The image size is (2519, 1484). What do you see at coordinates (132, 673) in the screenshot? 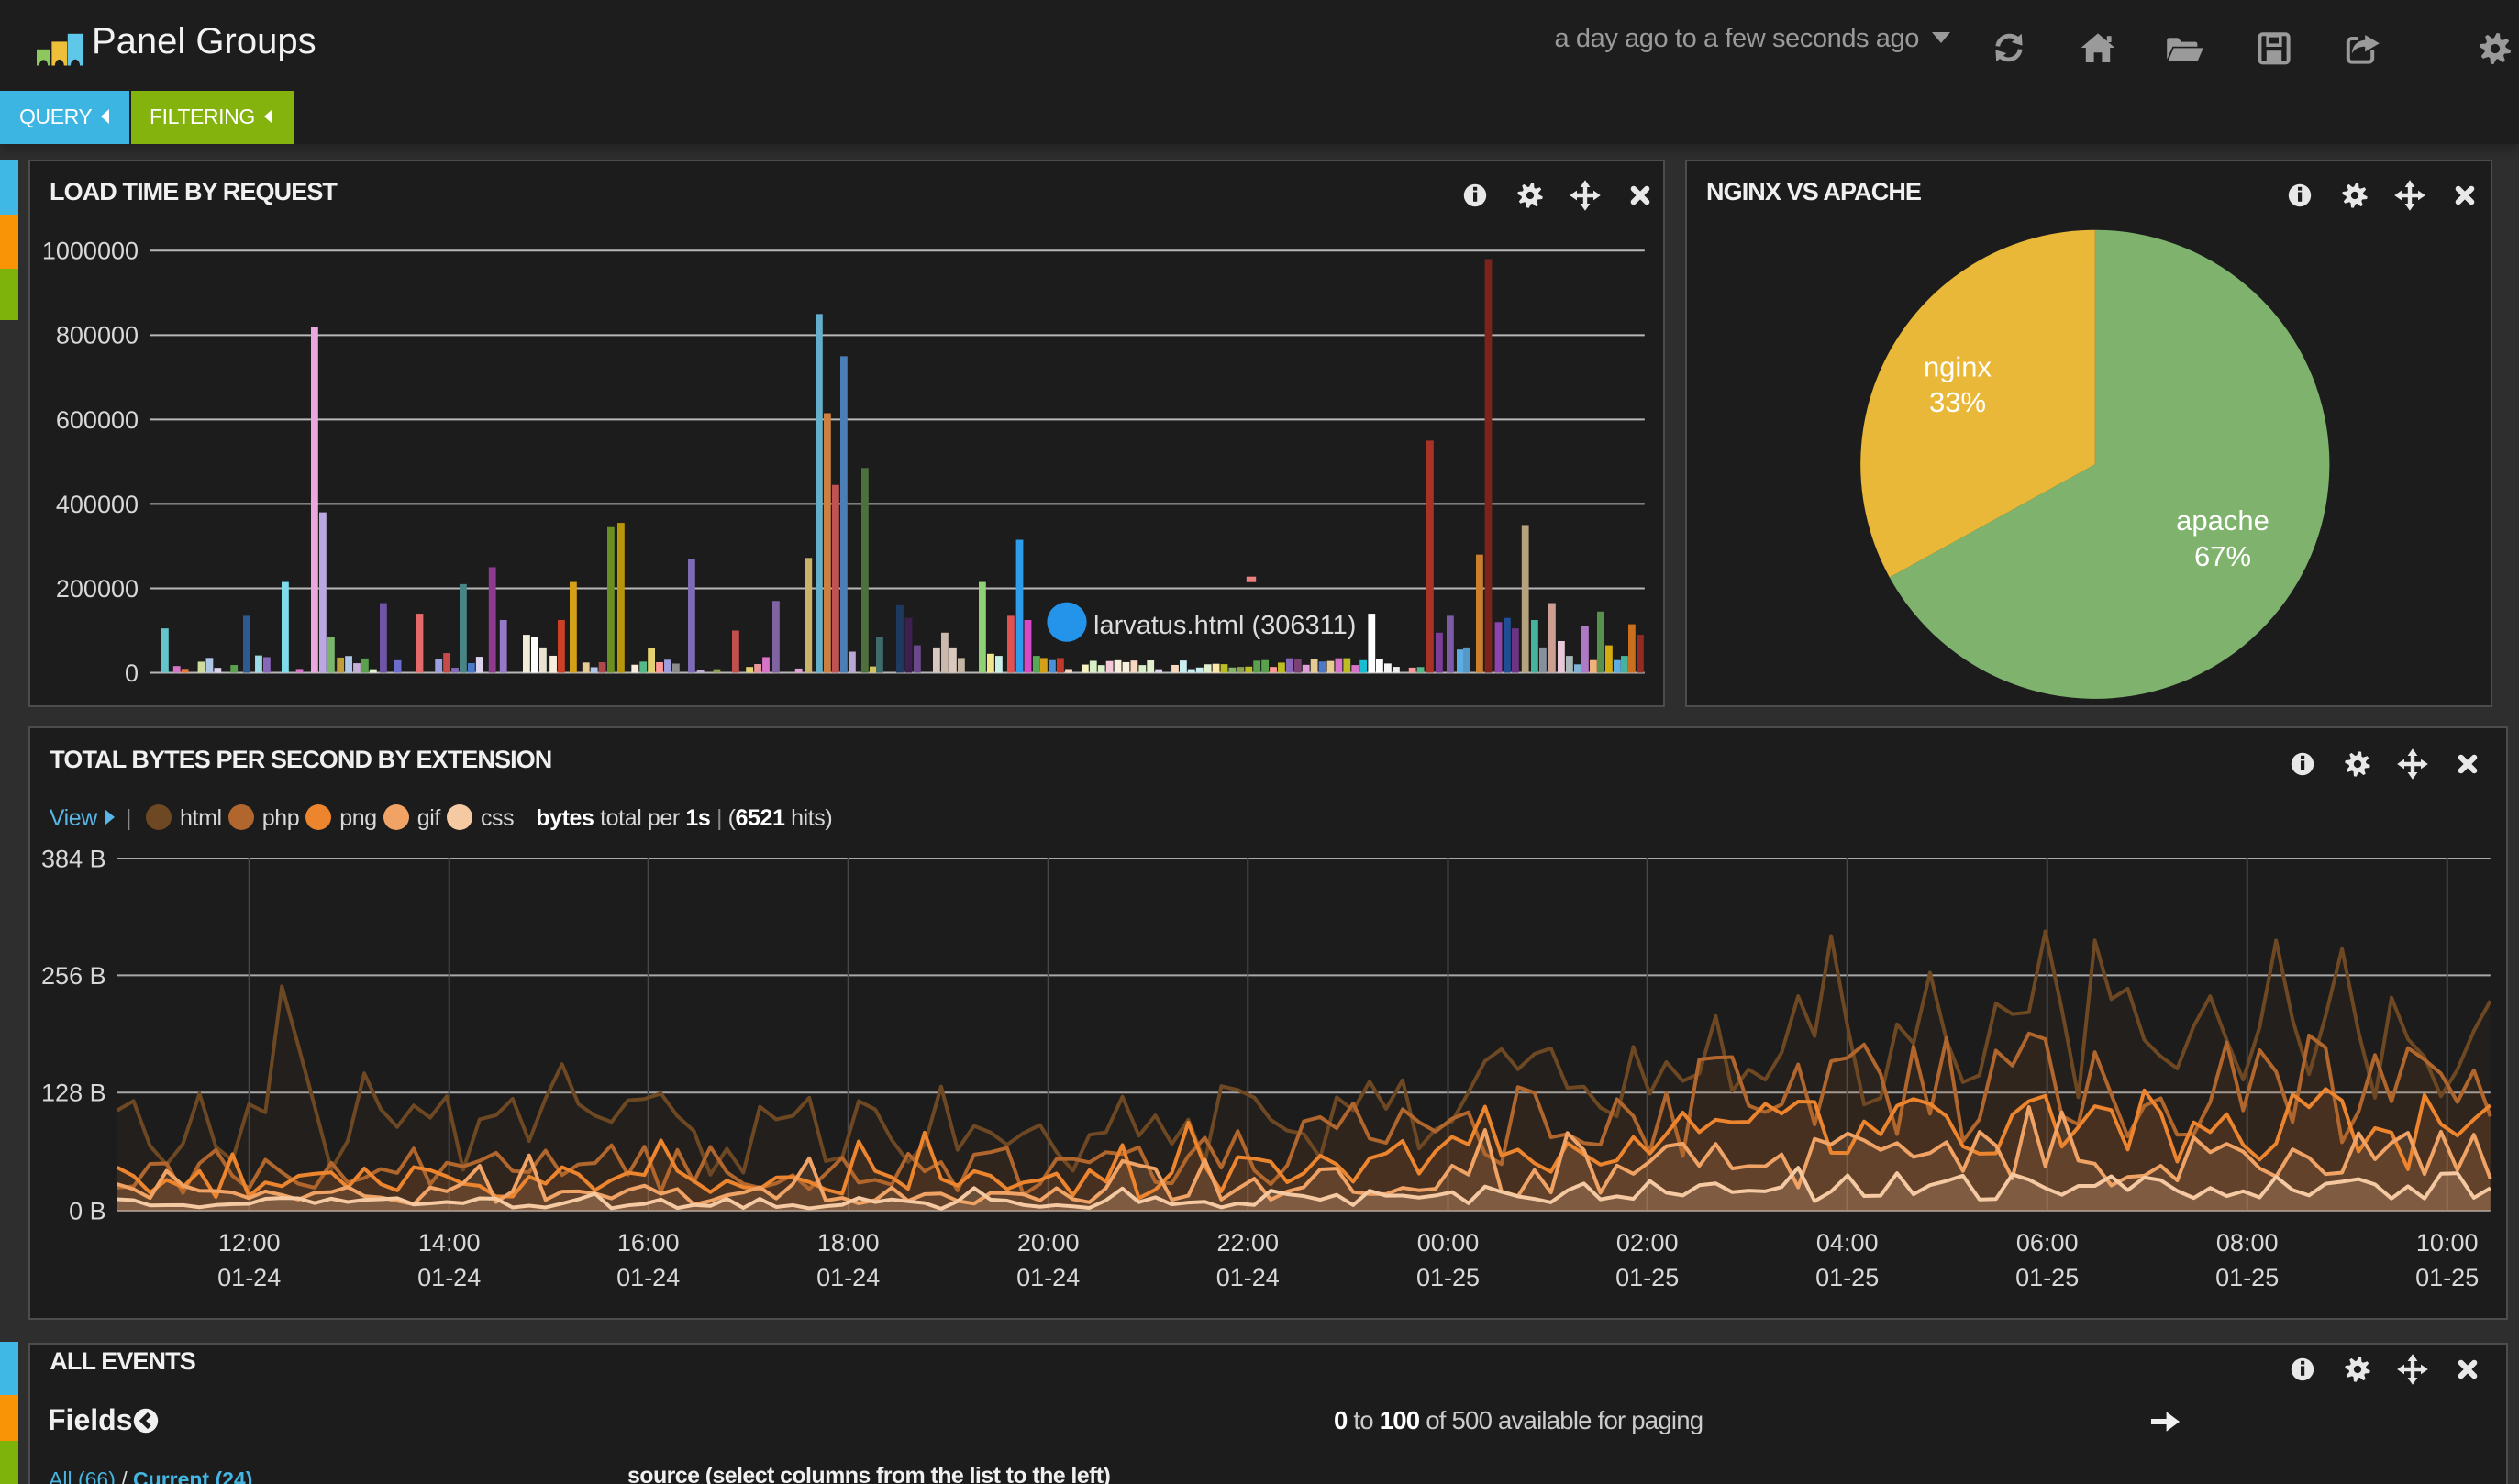
I see `svg-text: 0` at bounding box center [132, 673].